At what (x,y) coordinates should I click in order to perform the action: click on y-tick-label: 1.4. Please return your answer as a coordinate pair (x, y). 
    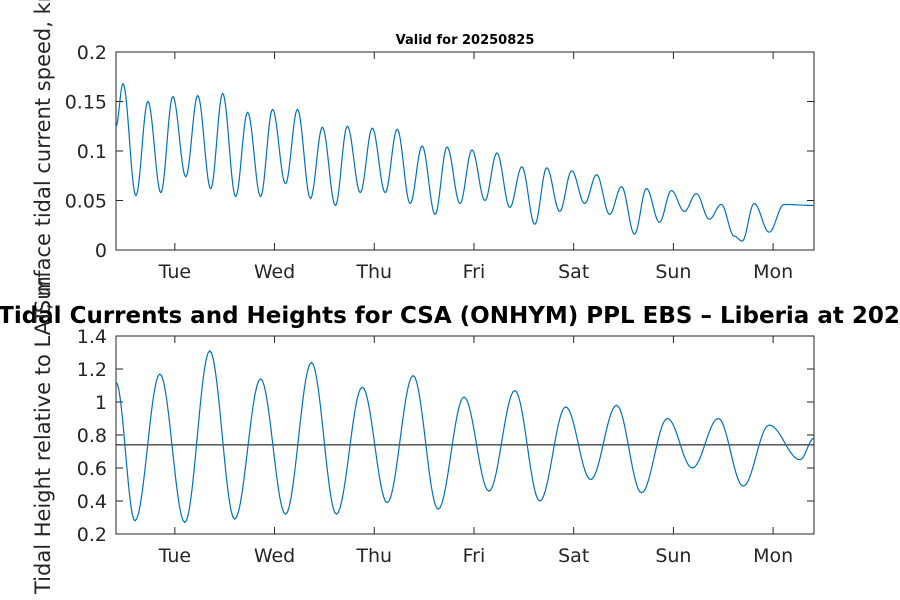
    Looking at the image, I should click on (92, 337).